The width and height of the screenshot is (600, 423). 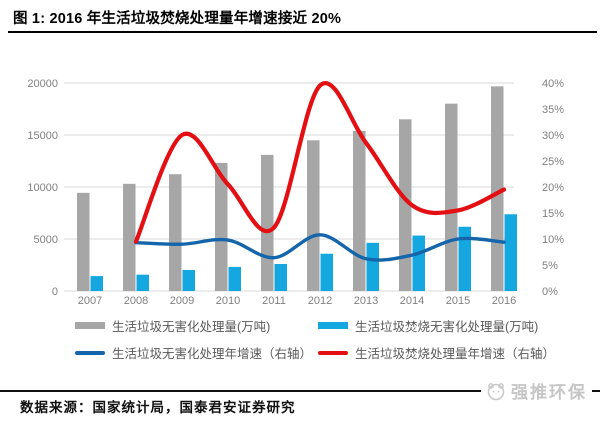 What do you see at coordinates (333, 325) in the screenshot?
I see `cyan-bar-swatch` at bounding box center [333, 325].